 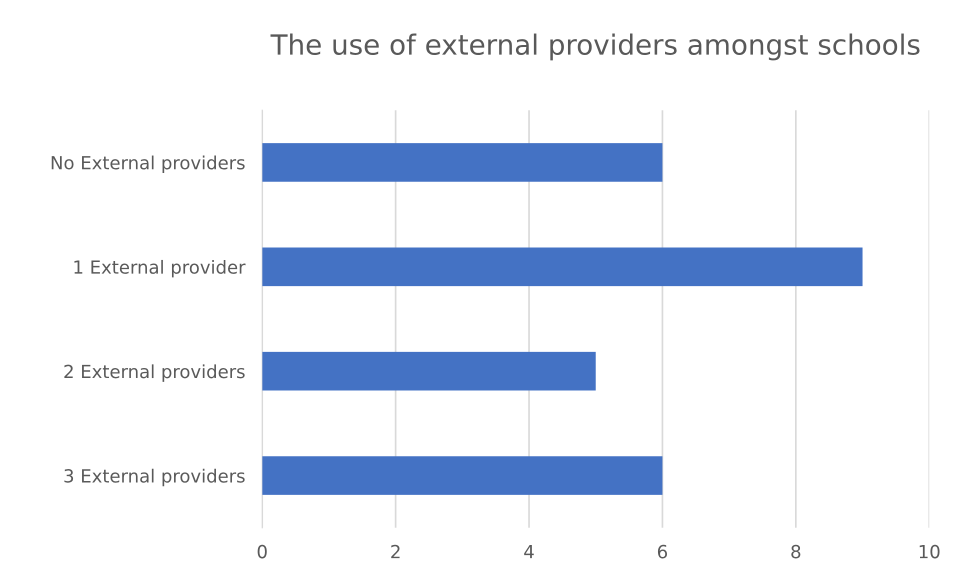 I want to click on x-tick-label: 0, so click(x=262, y=551).